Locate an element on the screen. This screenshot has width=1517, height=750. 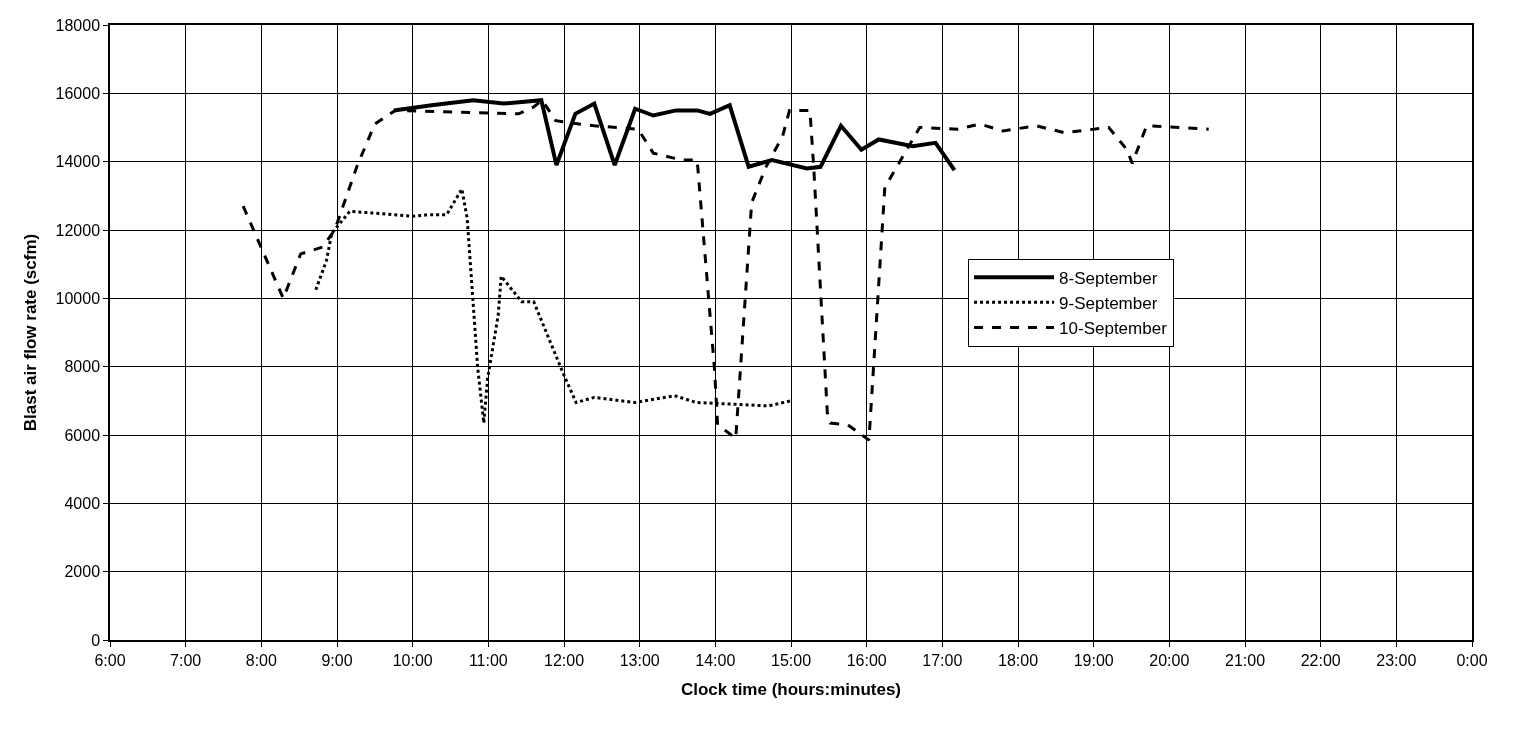
y-tick-label: 8000 is located at coordinates (82, 367).